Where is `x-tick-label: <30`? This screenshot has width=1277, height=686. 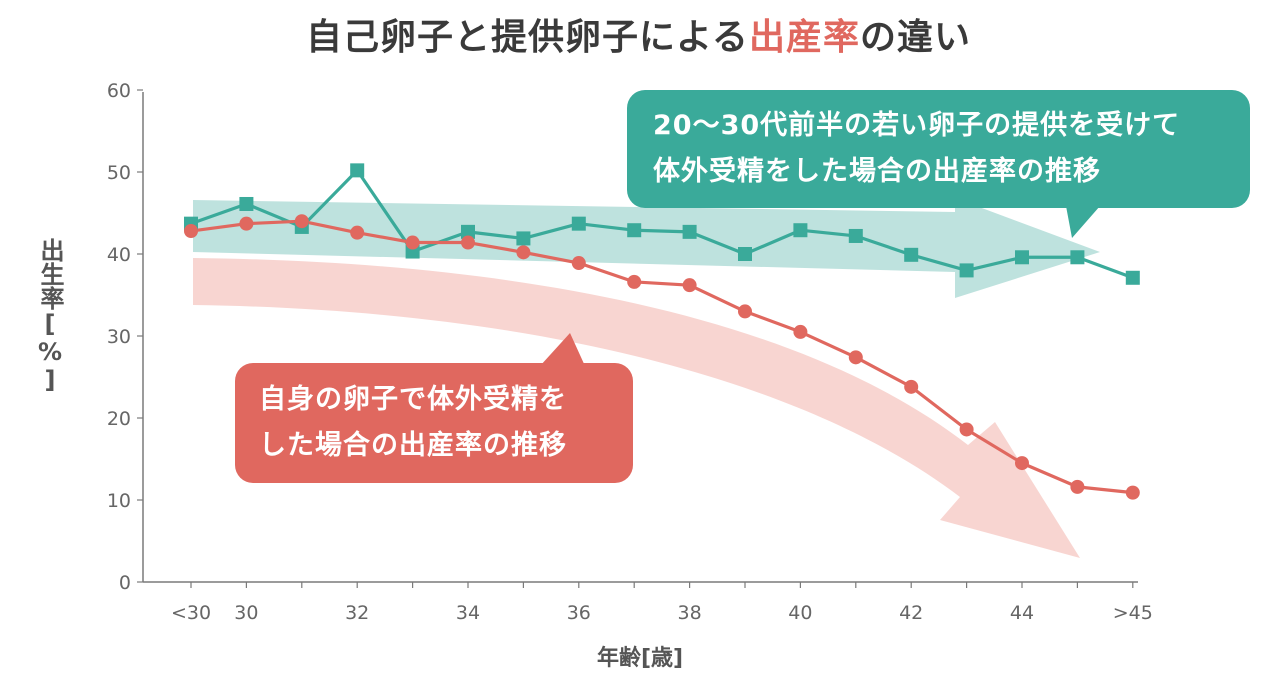
x-tick-label: <30 is located at coordinates (191, 613).